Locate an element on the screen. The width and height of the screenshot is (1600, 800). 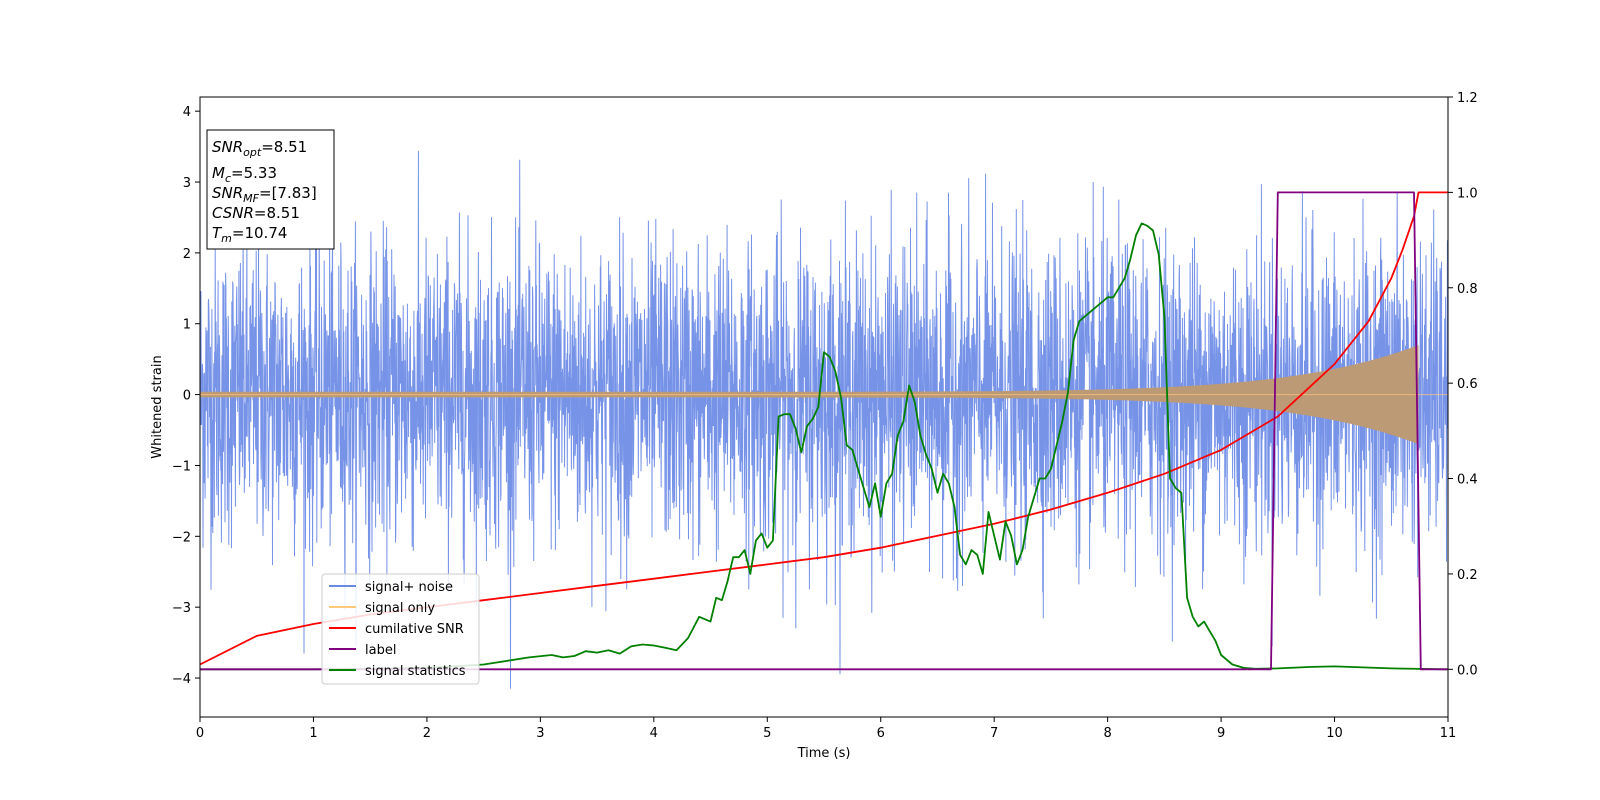
y-right-tick-label-3: 0.6 is located at coordinates (1467, 384).